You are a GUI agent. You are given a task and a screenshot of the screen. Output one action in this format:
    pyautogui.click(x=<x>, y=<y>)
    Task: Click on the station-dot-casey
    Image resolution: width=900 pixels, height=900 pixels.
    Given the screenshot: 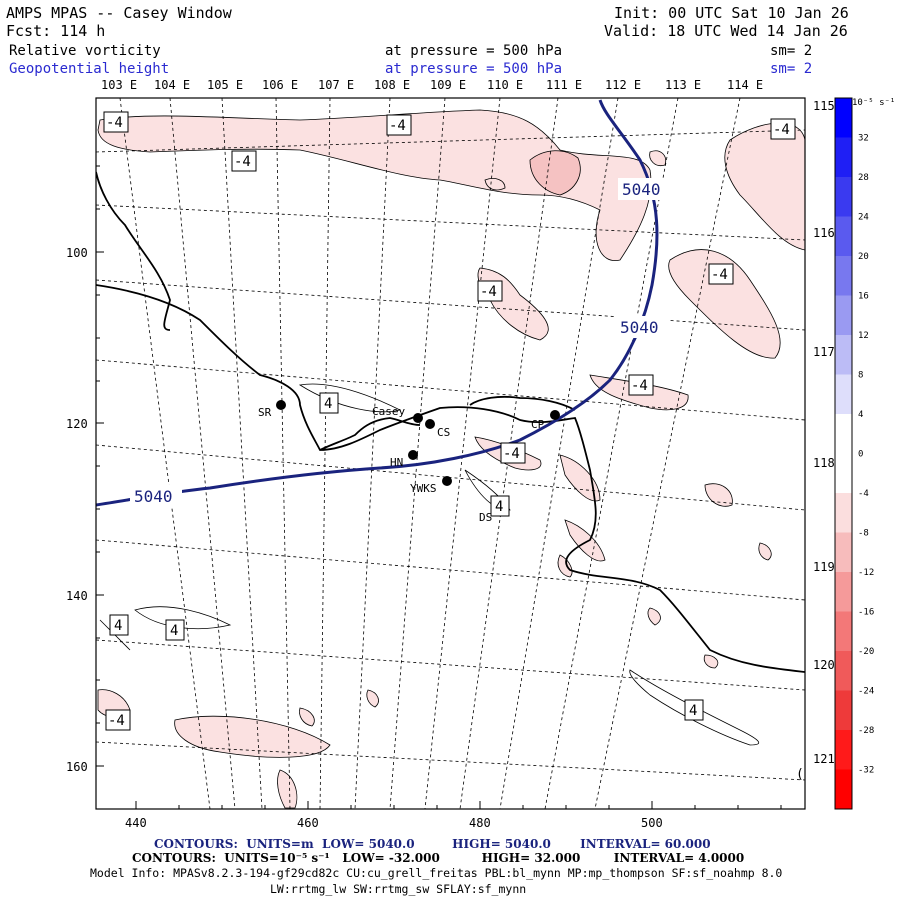 What is the action you would take?
    pyautogui.click(x=418, y=418)
    